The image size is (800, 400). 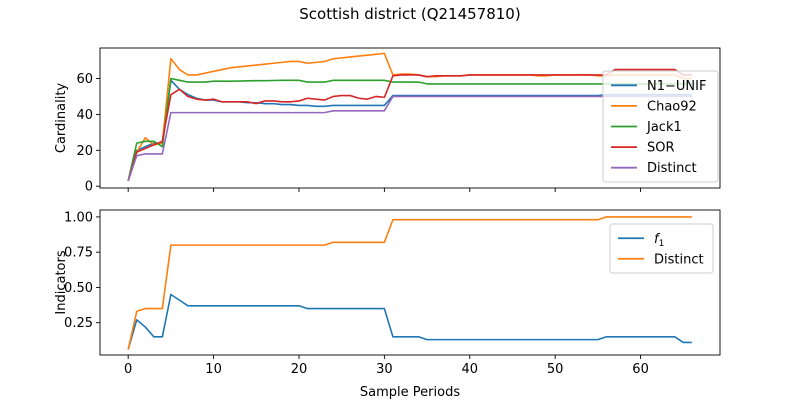 What do you see at coordinates (410, 392) in the screenshot?
I see `x-axis-label: Sample Periods` at bounding box center [410, 392].